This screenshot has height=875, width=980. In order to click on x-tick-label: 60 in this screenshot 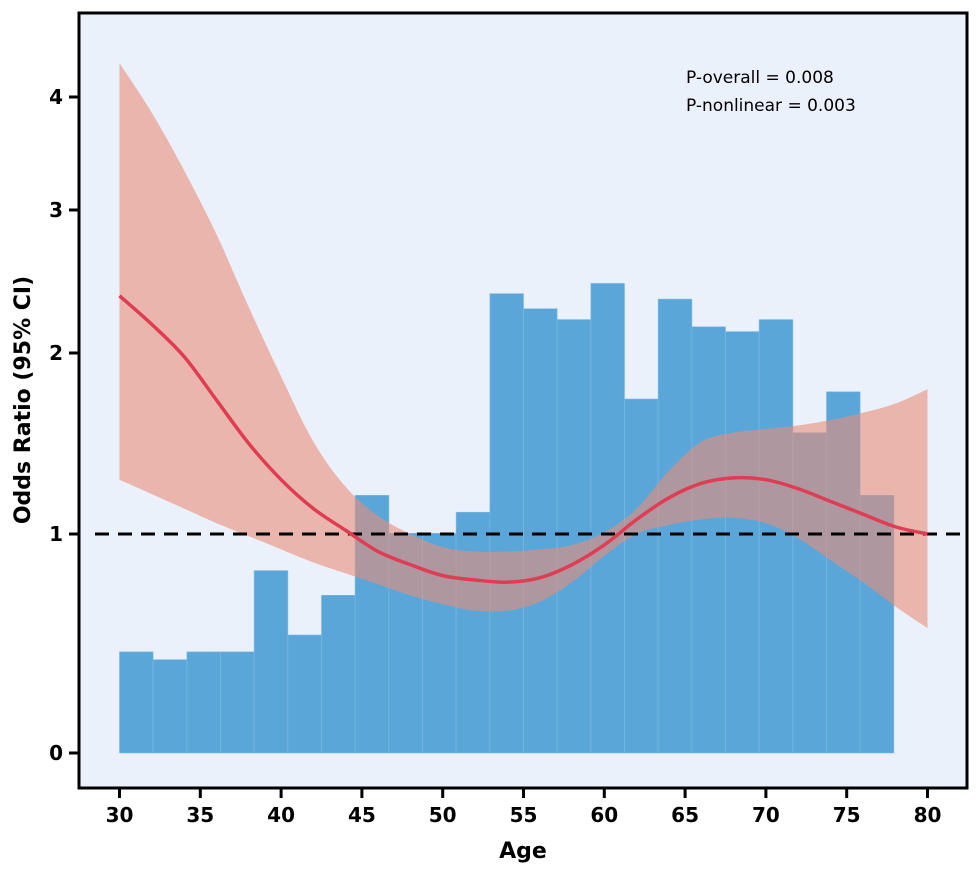, I will do `click(604, 815)`.